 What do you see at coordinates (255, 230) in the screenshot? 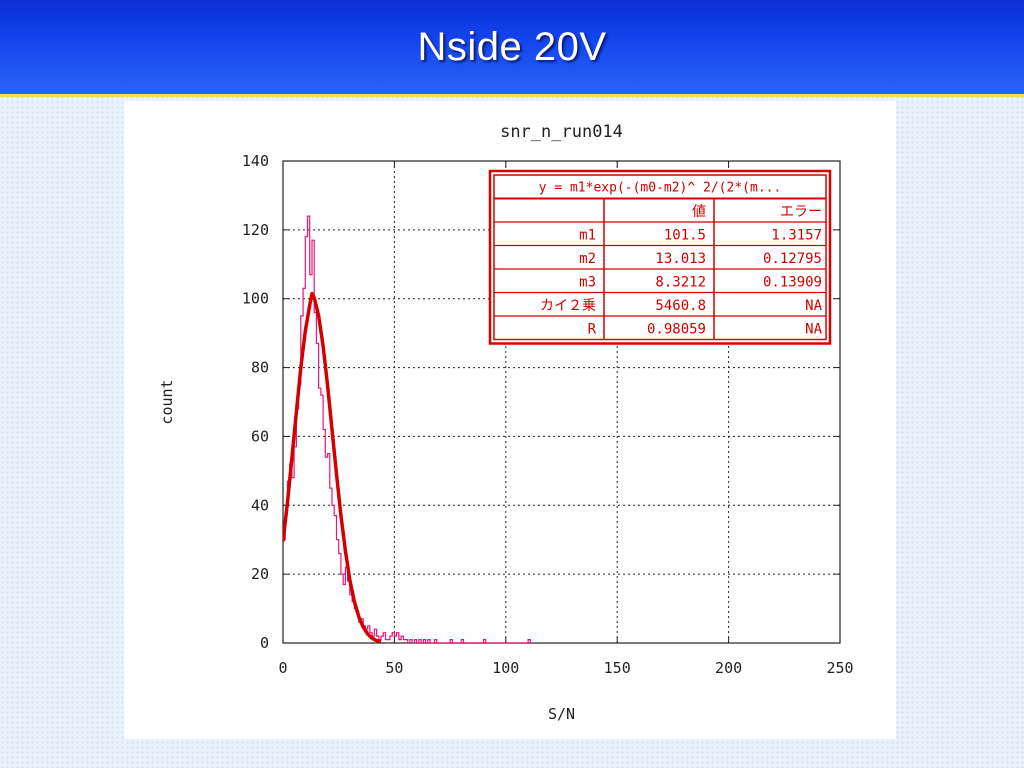
I see `y-tick-label: 120` at bounding box center [255, 230].